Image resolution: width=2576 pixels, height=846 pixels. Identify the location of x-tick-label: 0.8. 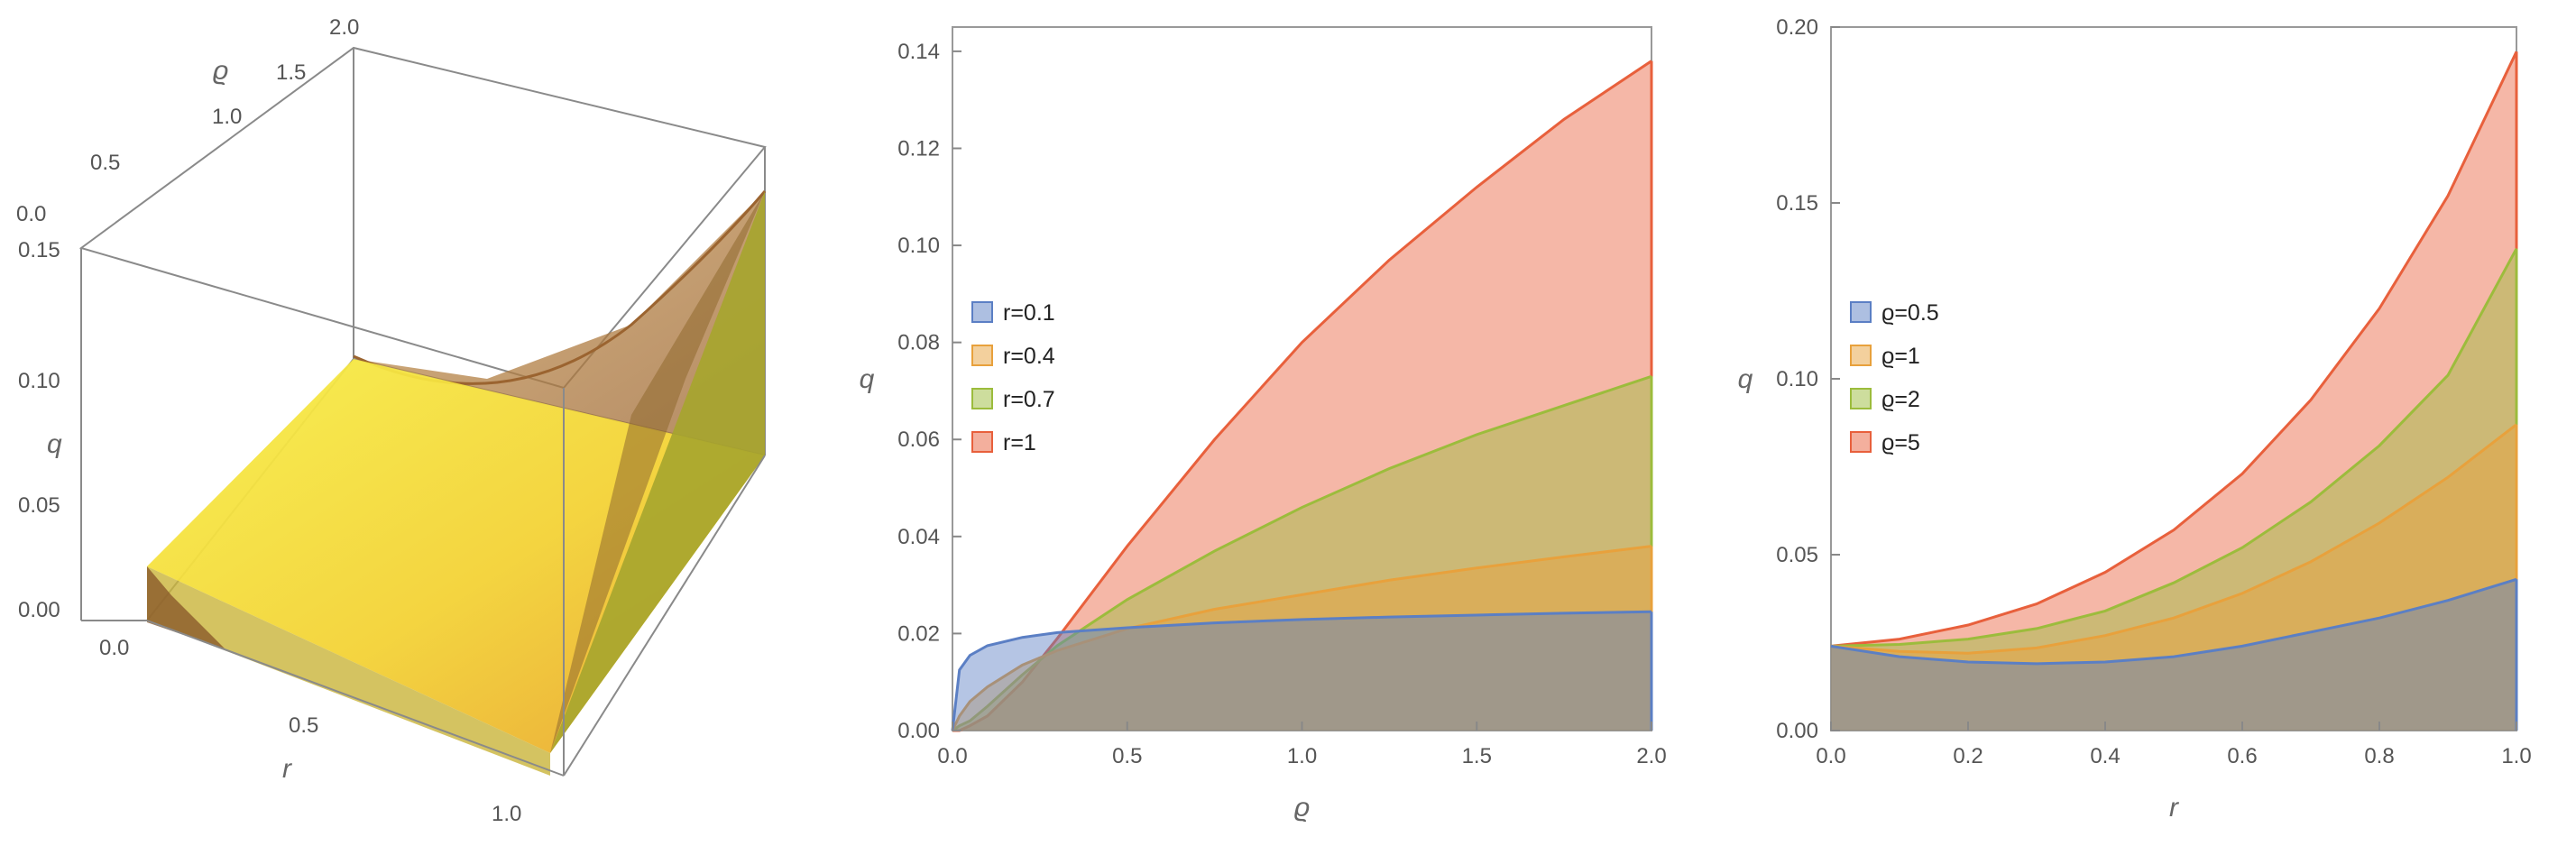
(2379, 756).